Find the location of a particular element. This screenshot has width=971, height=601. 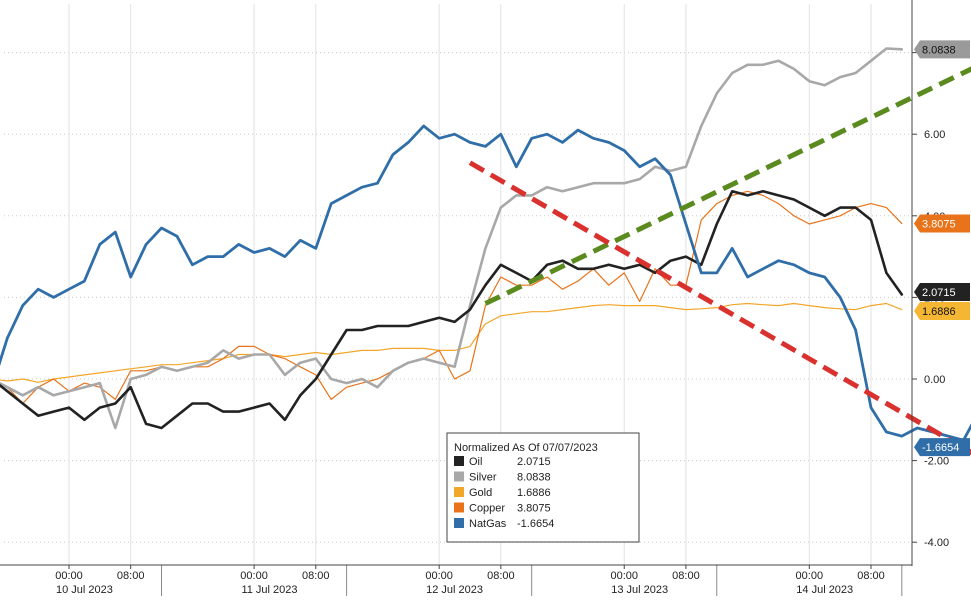

legend-value: 2.0715 is located at coordinates (534, 462).